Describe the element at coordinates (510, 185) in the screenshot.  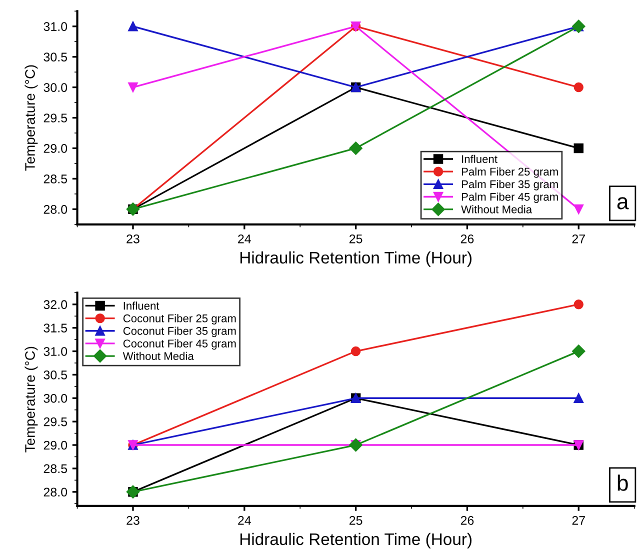
I see `legend-label: Palm Fiber 35 gram` at that location.